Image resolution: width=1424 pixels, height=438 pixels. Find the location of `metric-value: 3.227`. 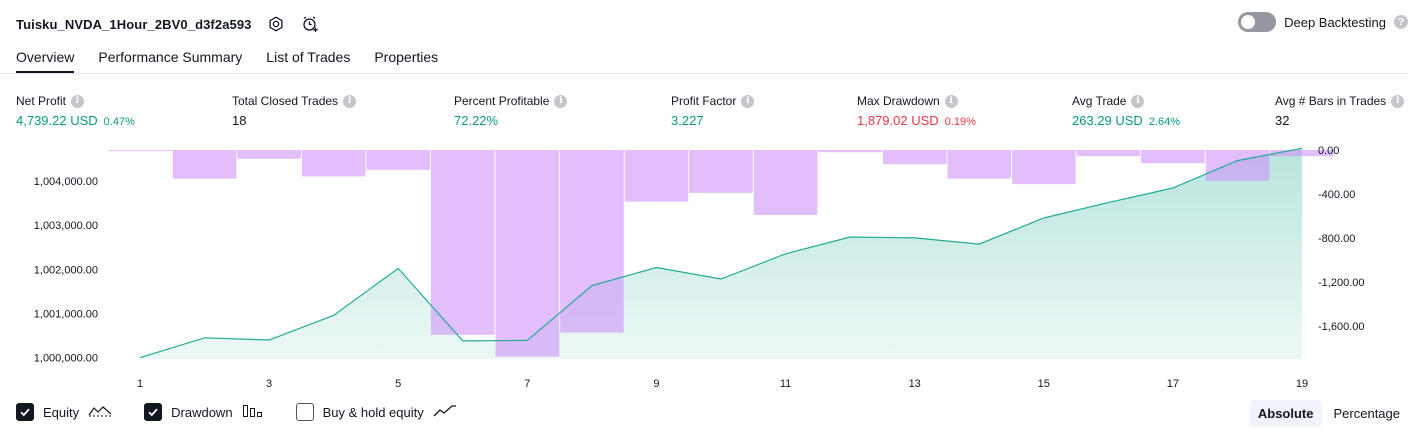

metric-value: 3.227 is located at coordinates (687, 120).